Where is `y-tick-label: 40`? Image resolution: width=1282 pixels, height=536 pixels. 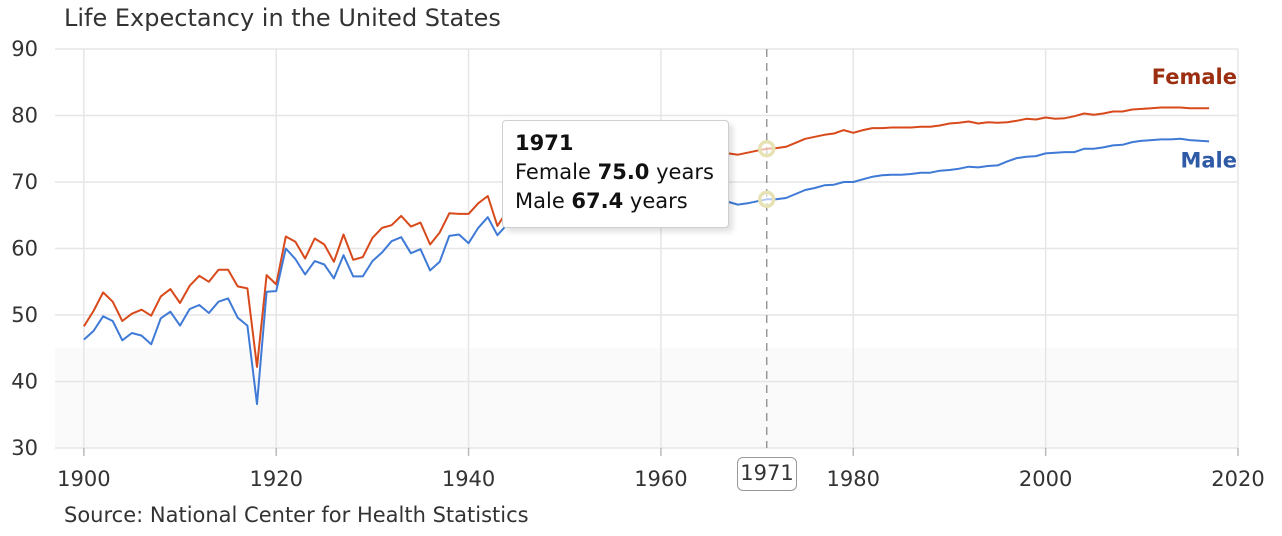 y-tick-label: 40 is located at coordinates (24, 382).